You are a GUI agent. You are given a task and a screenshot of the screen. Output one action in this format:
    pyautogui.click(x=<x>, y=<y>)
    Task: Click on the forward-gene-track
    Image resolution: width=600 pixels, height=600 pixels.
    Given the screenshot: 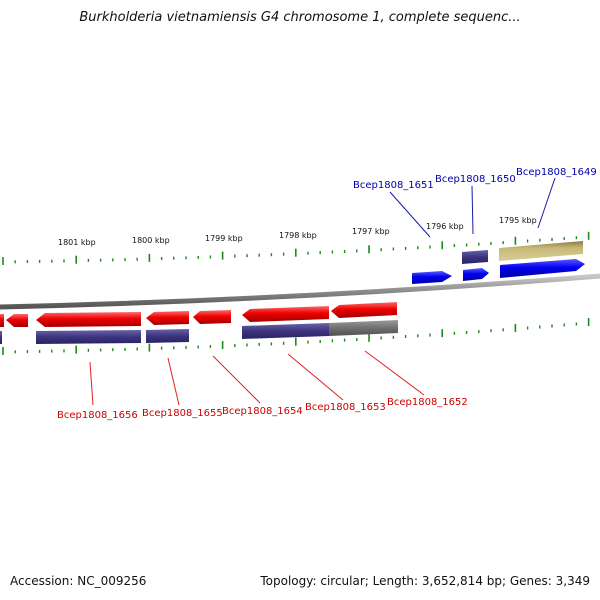 What is the action you would take?
    pyautogui.click(x=498, y=271)
    